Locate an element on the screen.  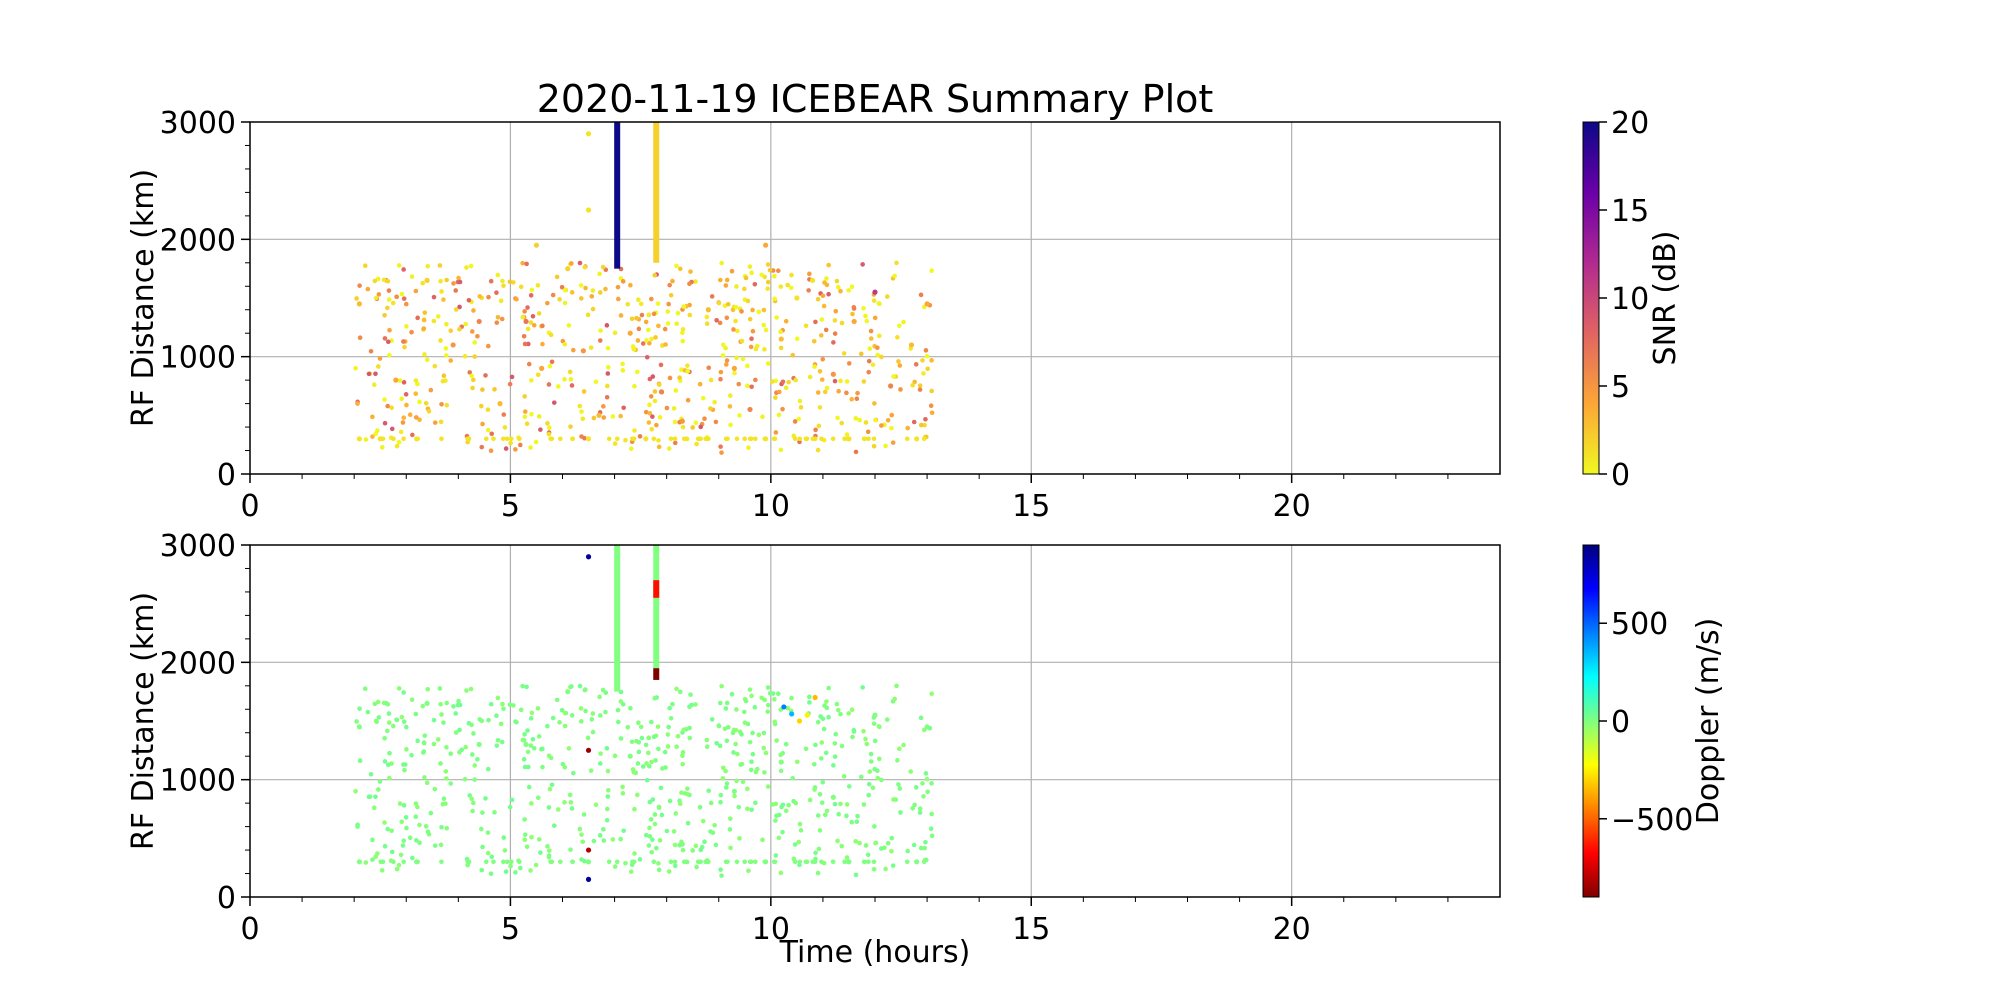
colorbar-tick-label: 0 is located at coordinates (1620, 722).